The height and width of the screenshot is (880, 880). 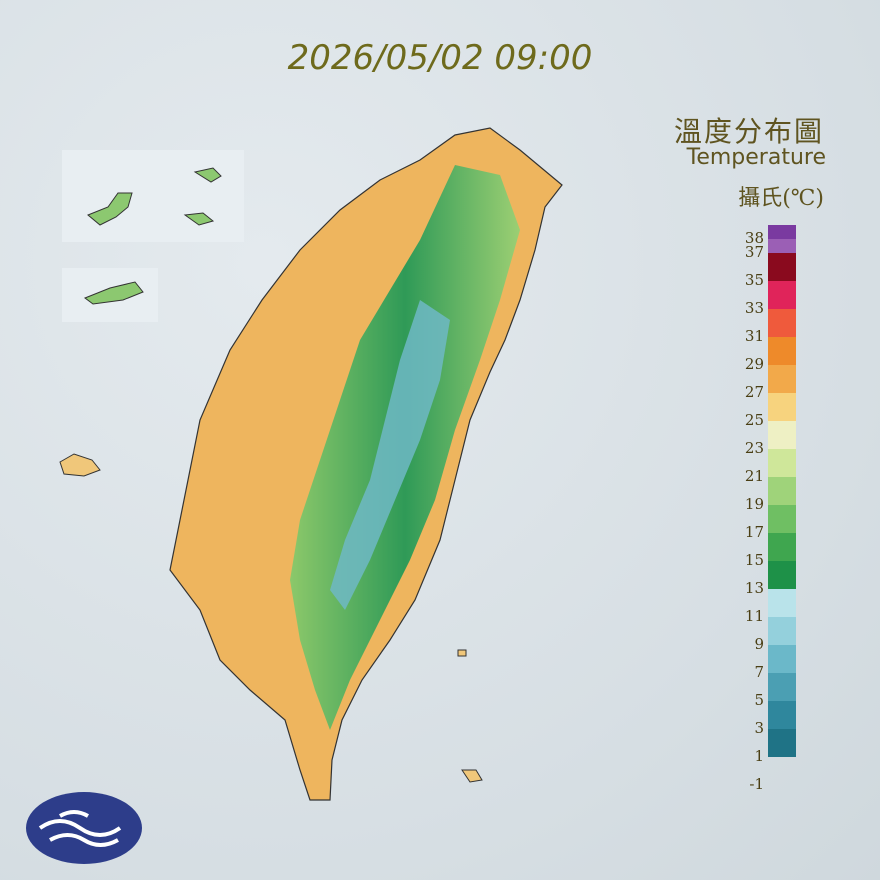 What do you see at coordinates (759, 756) in the screenshot?
I see `legend-label: 1` at bounding box center [759, 756].